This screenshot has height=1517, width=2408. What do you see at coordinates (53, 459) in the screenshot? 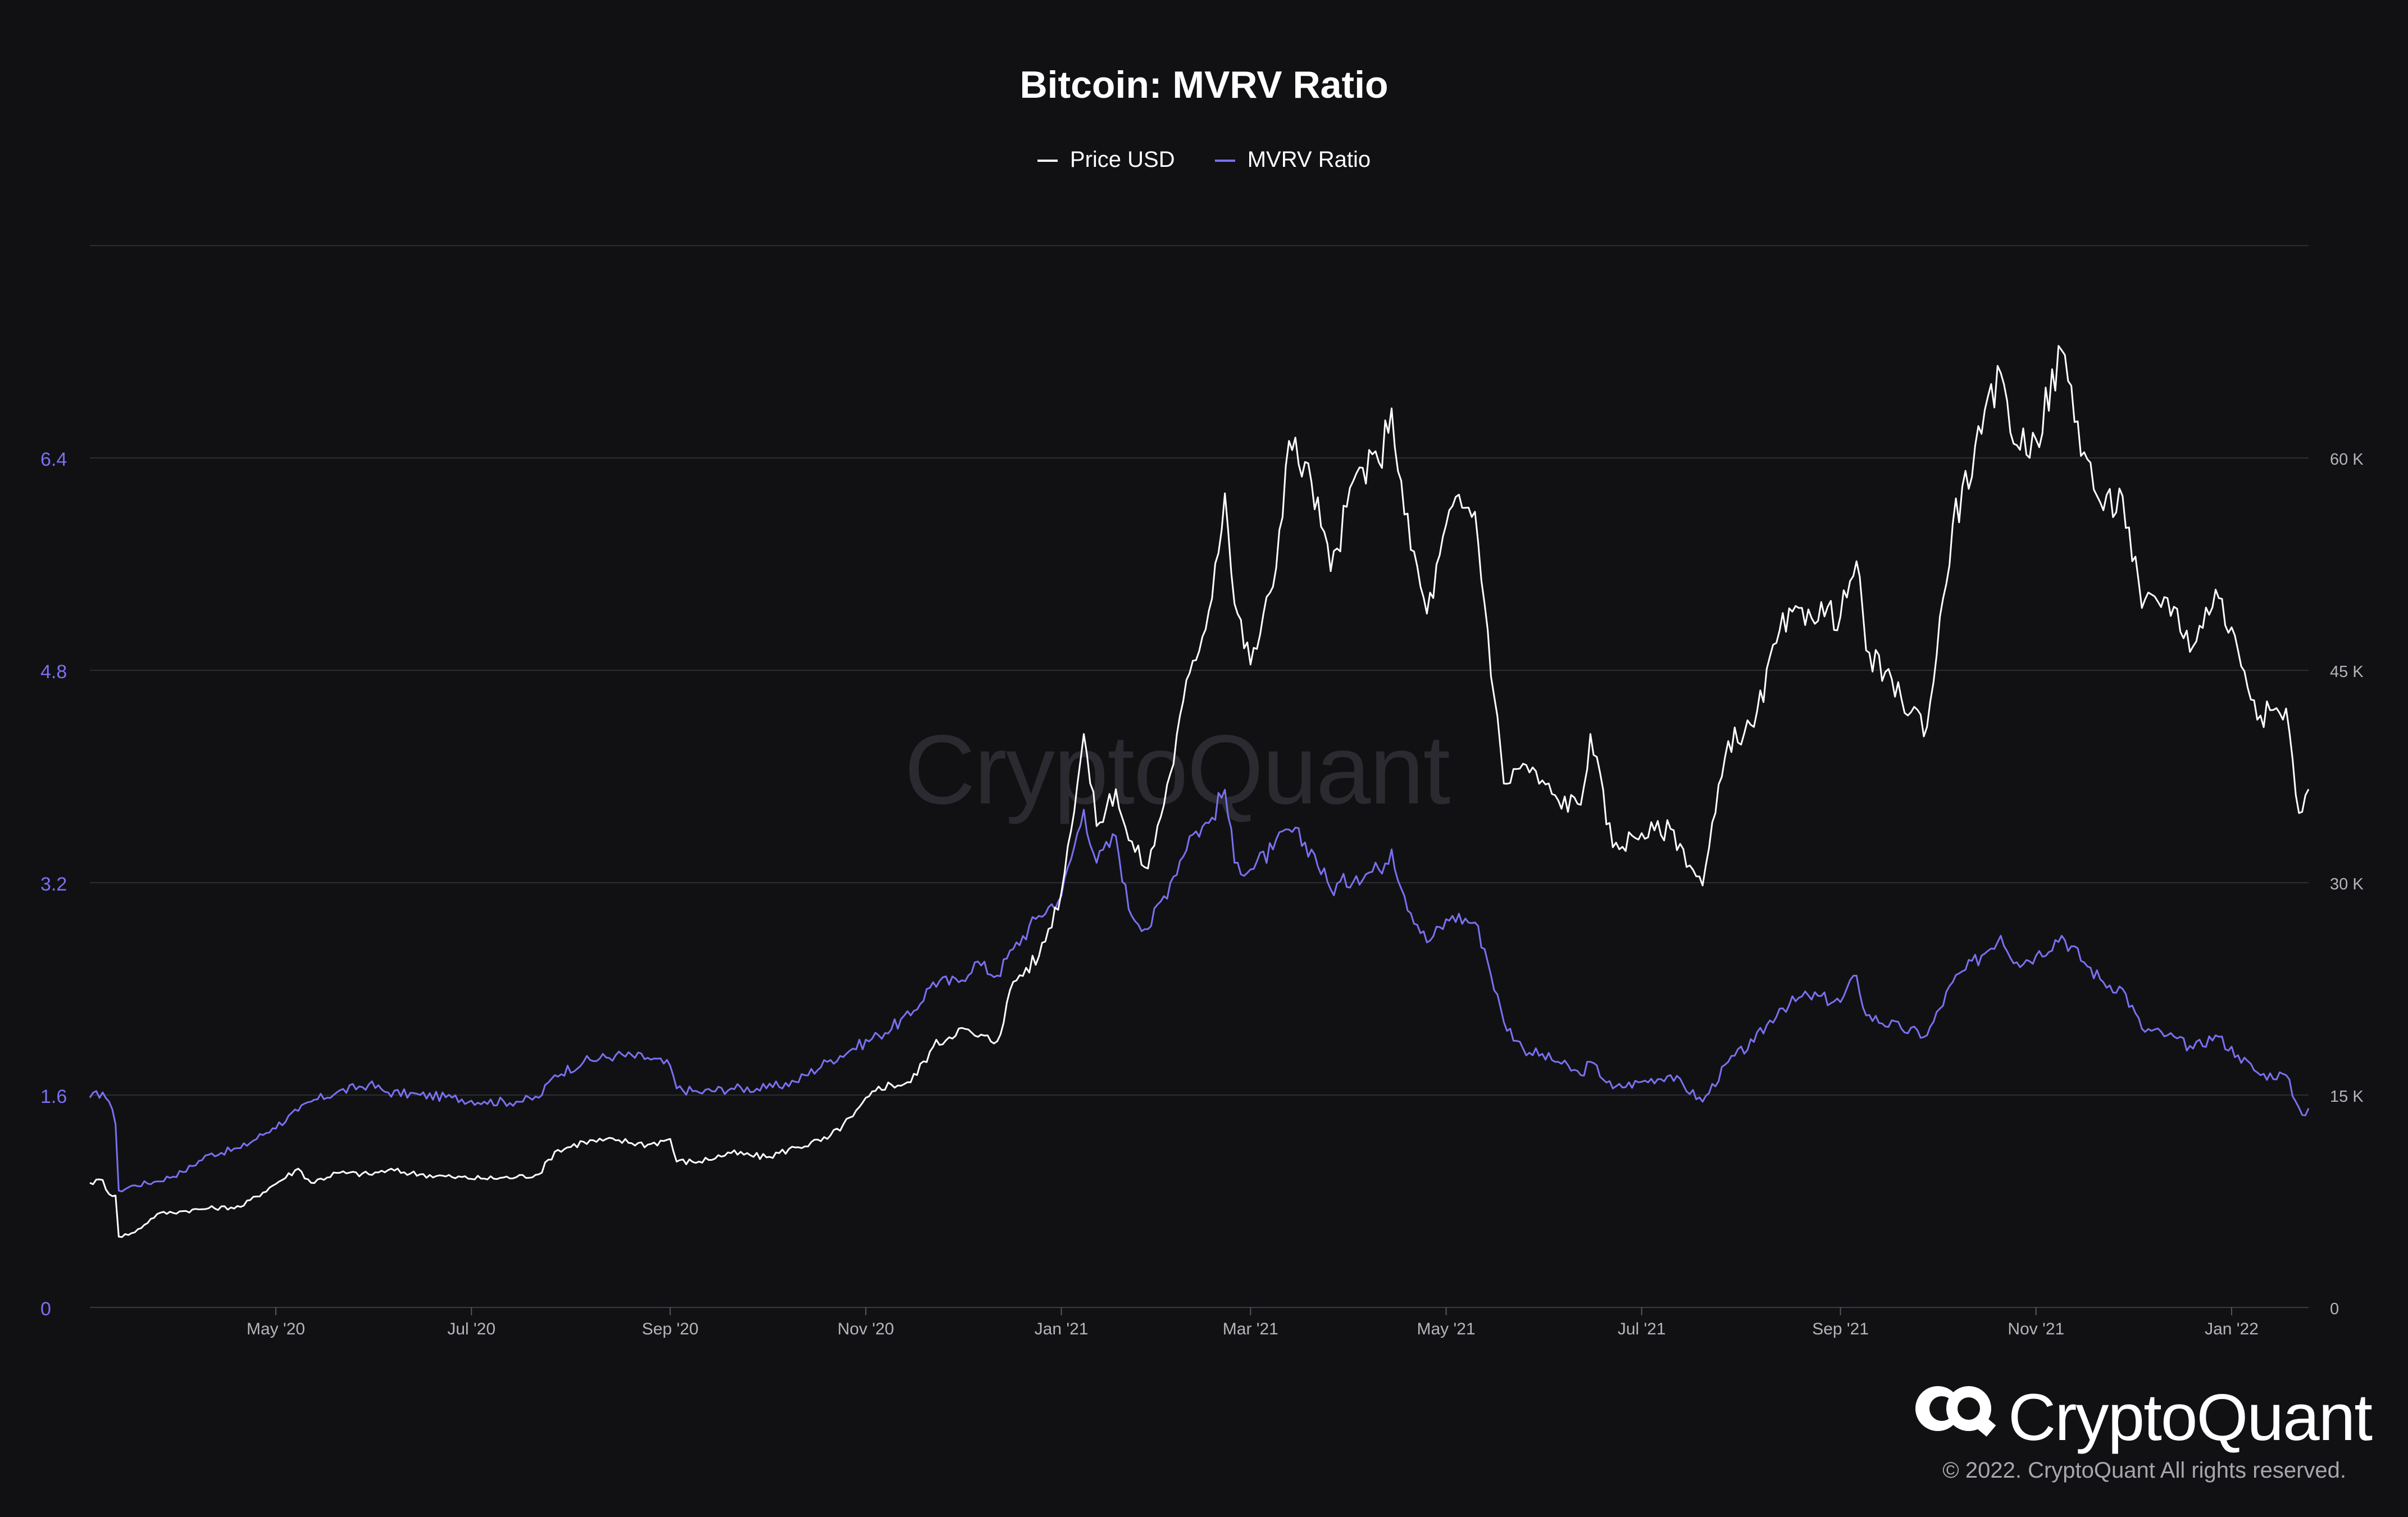
I see `y-left-tick-label: 6.4` at bounding box center [53, 459].